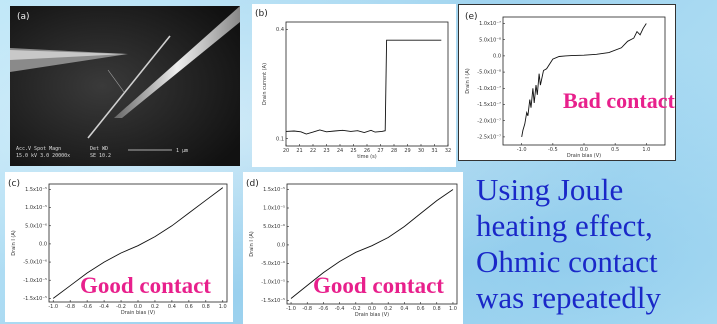 This screenshot has width=717, height=324. Describe the element at coordinates (367, 151) in the screenshot. I see `x-tick-label: 26` at that location.